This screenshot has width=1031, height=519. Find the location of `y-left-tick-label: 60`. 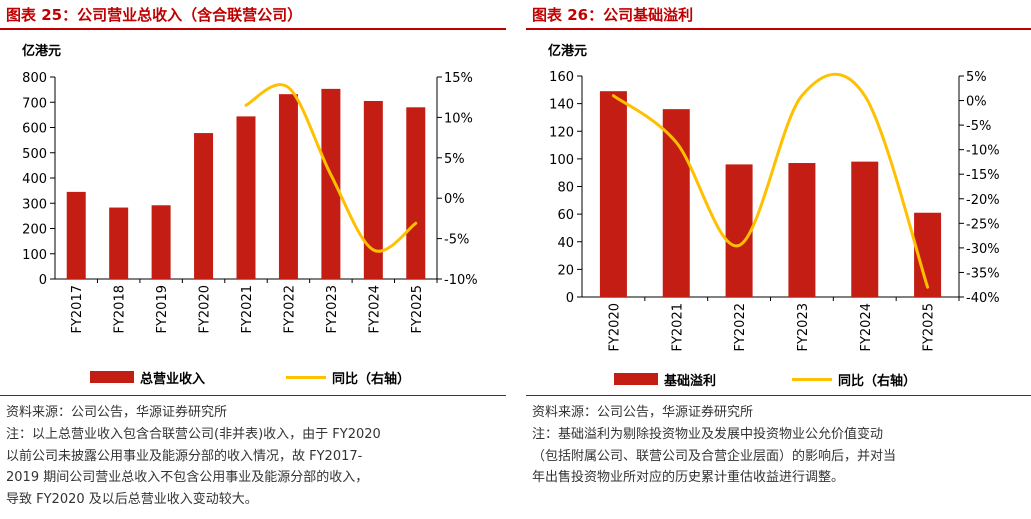

y-left-tick-label: 60 is located at coordinates (565, 215).